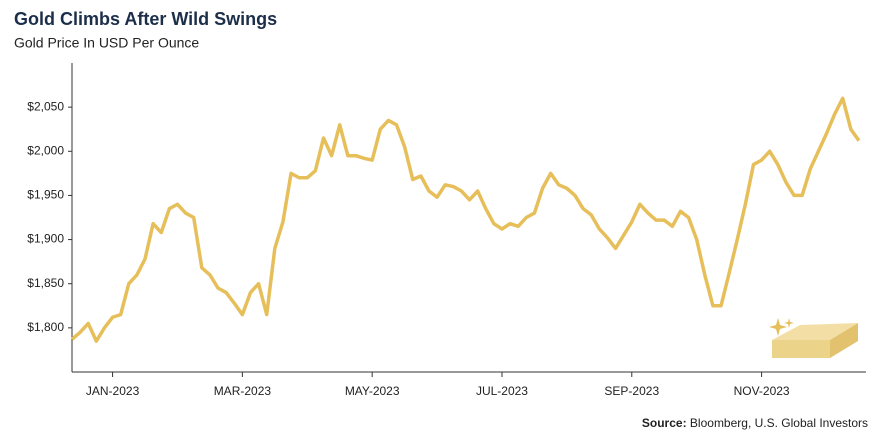 The width and height of the screenshot is (883, 444). Describe the element at coordinates (45, 239) in the screenshot. I see `y-tick-label: $1,900` at that location.